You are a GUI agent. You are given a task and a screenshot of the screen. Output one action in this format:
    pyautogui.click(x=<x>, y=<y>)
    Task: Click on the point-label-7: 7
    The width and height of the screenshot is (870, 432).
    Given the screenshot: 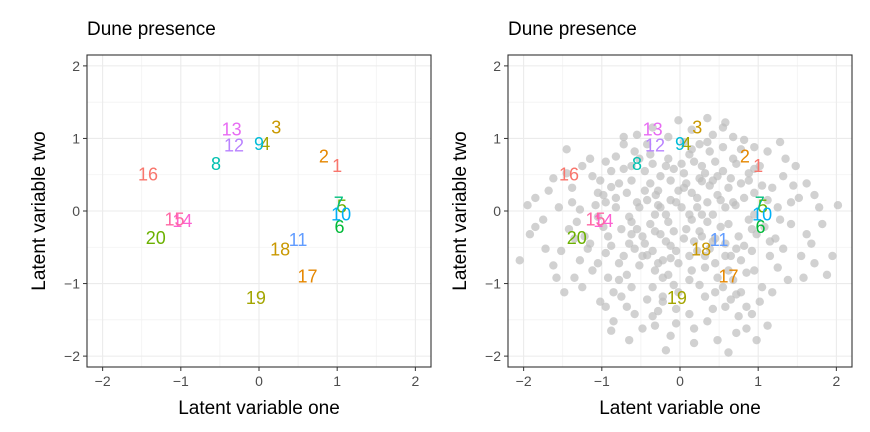 What is the action you would take?
    pyautogui.click(x=339, y=204)
    